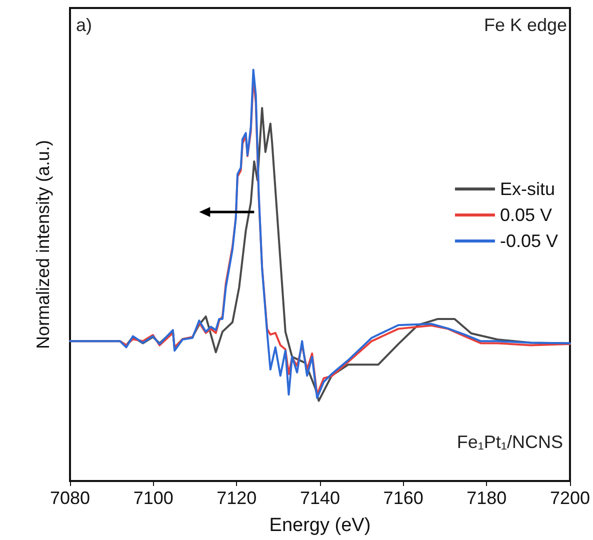 Image resolution: width=593 pixels, height=540 pixels. Describe the element at coordinates (70, 498) in the screenshot. I see `x-tick-label: 7080` at that location.